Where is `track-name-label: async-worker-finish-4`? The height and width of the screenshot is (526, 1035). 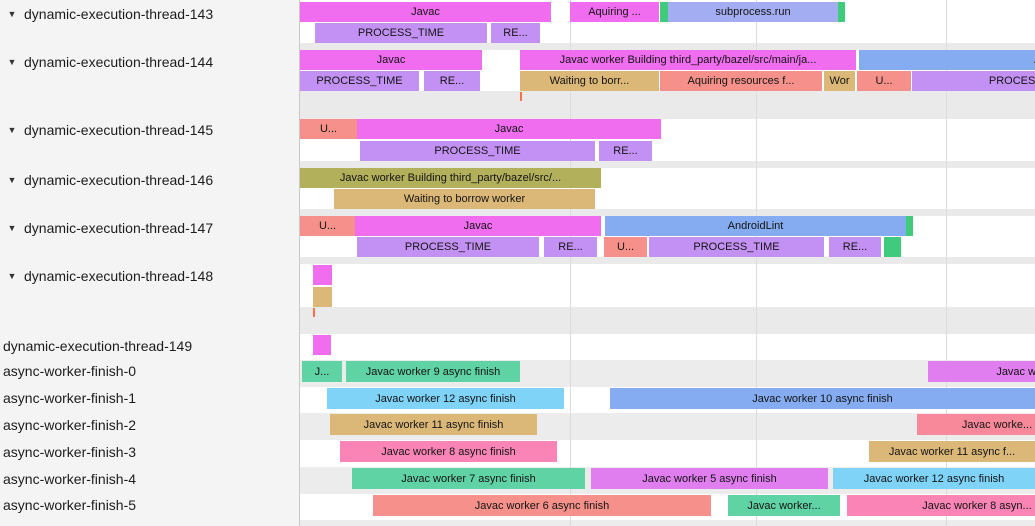
track-name-label: async-worker-finish-4 is located at coordinates (70, 479).